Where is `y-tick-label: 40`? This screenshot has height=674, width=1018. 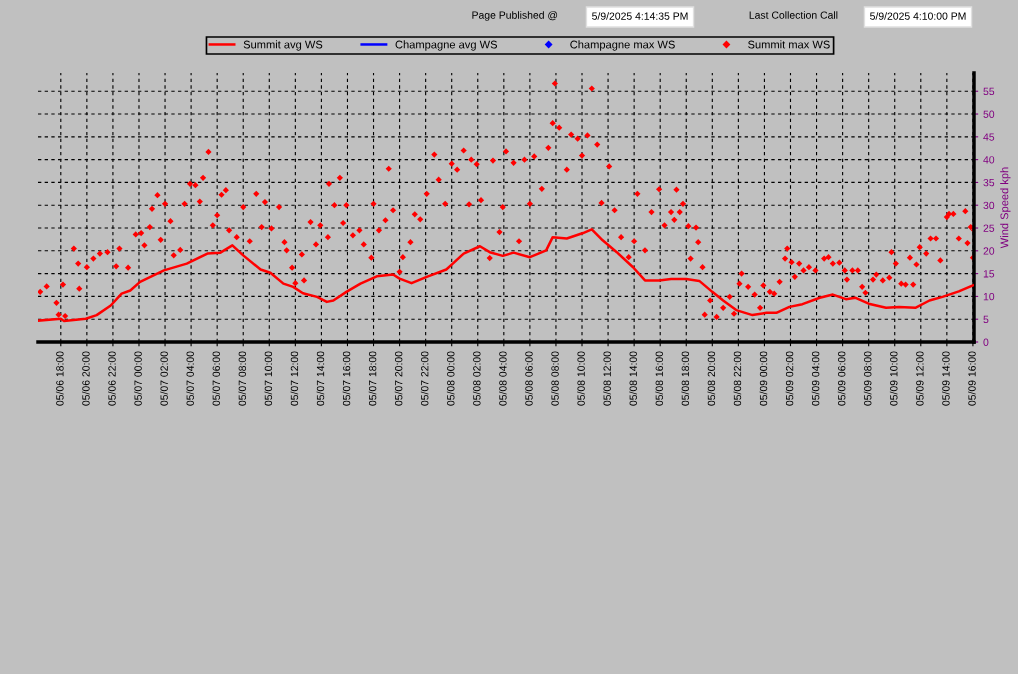 y-tick-label: 40 is located at coordinates (989, 160).